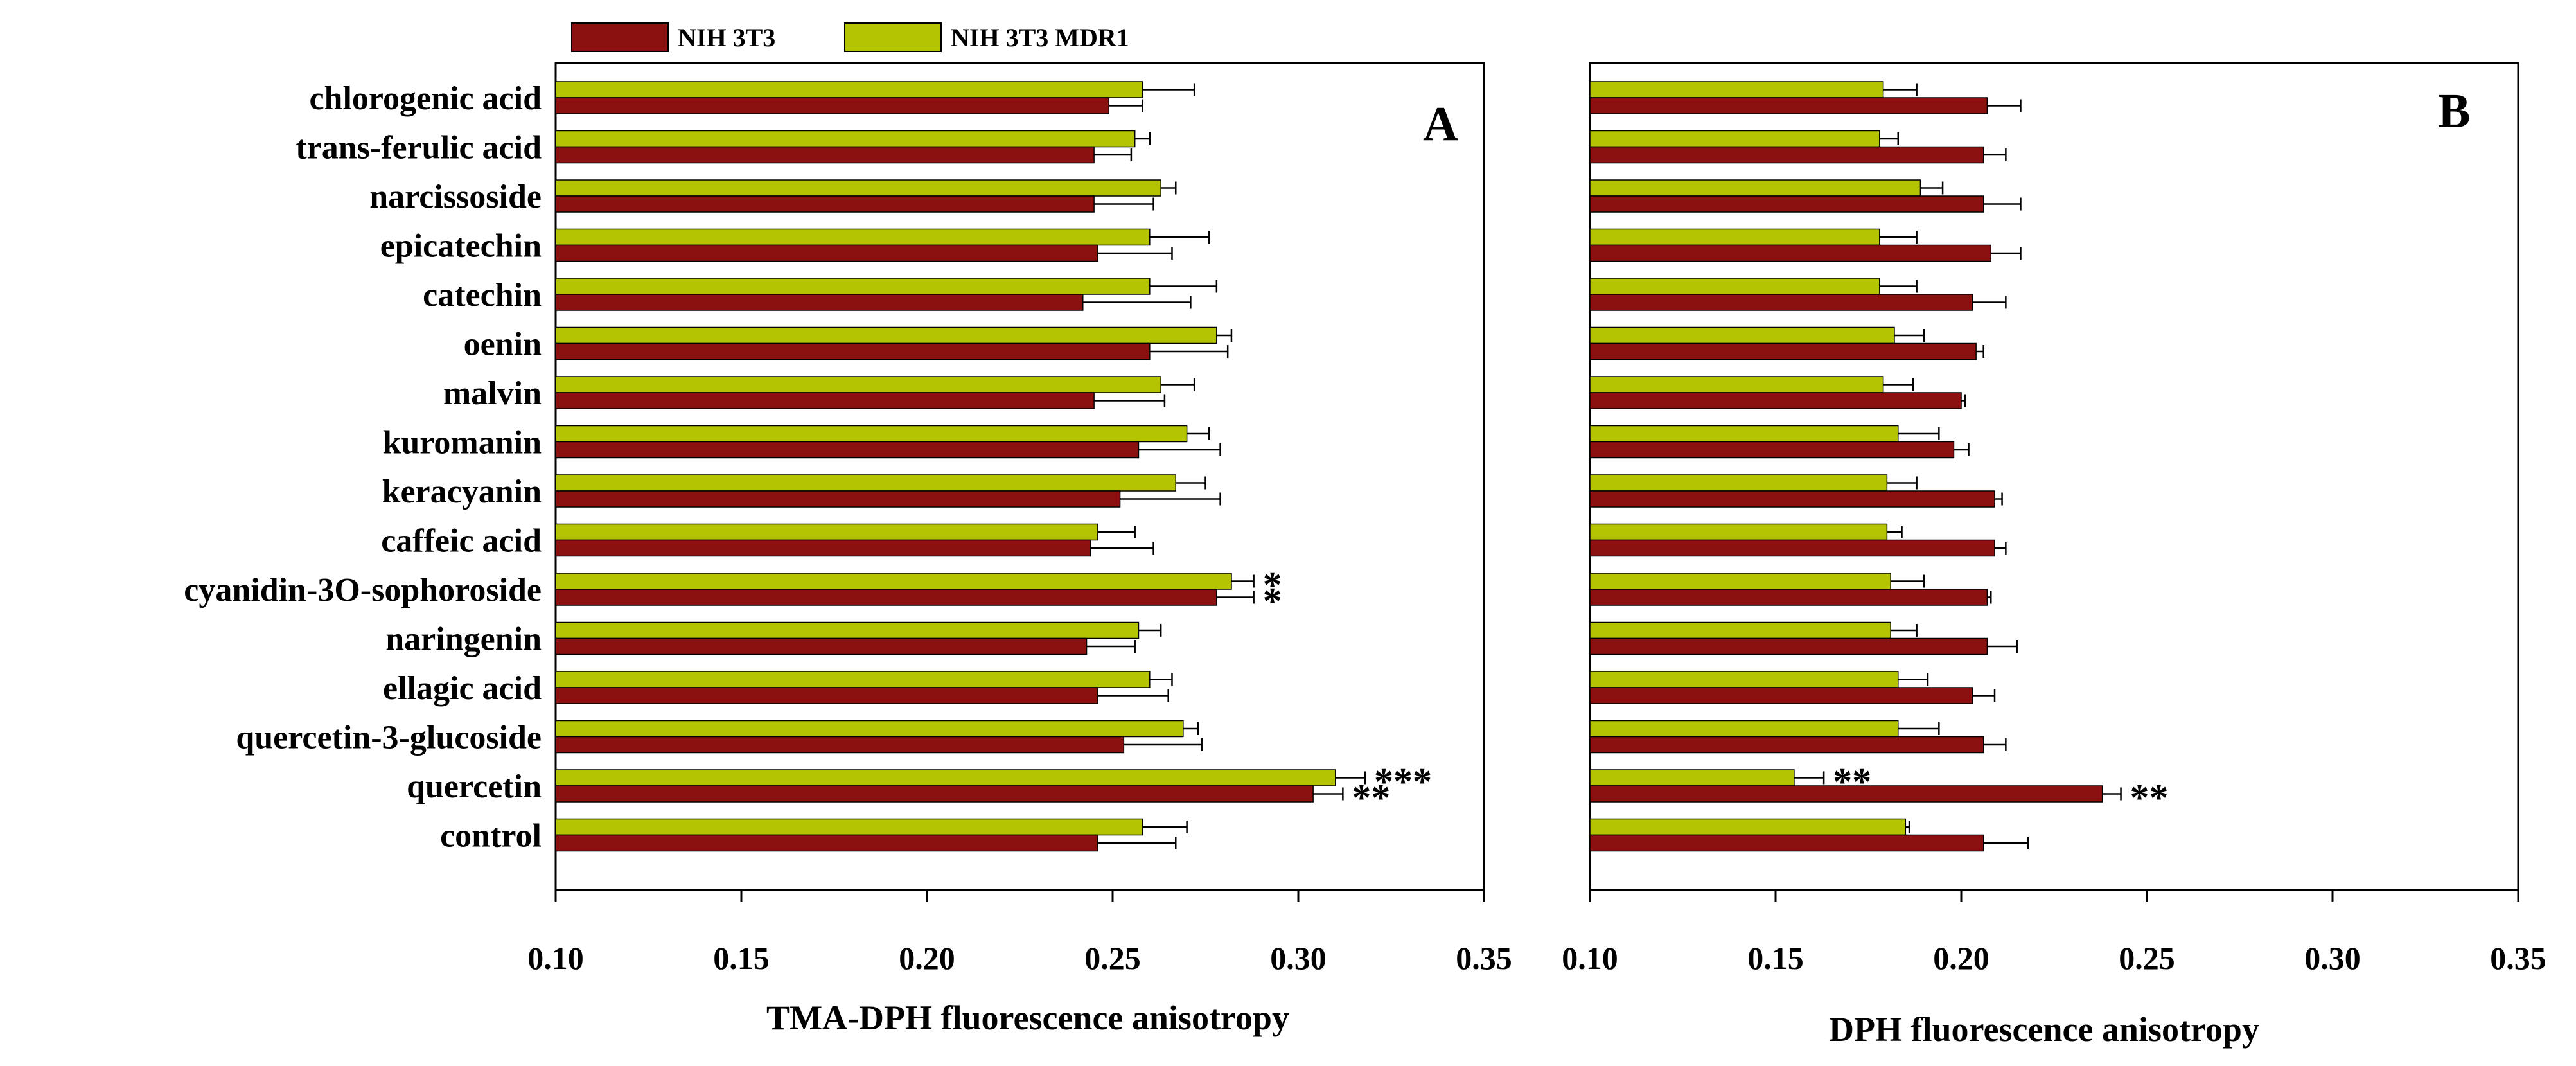 Image resolution: width=2576 pixels, height=1066 pixels. Describe the element at coordinates (1019, 933) in the screenshot. I see `panel-a-x-axis: 0.10 0.15 0.20 0.25 0.30 0.35` at that location.